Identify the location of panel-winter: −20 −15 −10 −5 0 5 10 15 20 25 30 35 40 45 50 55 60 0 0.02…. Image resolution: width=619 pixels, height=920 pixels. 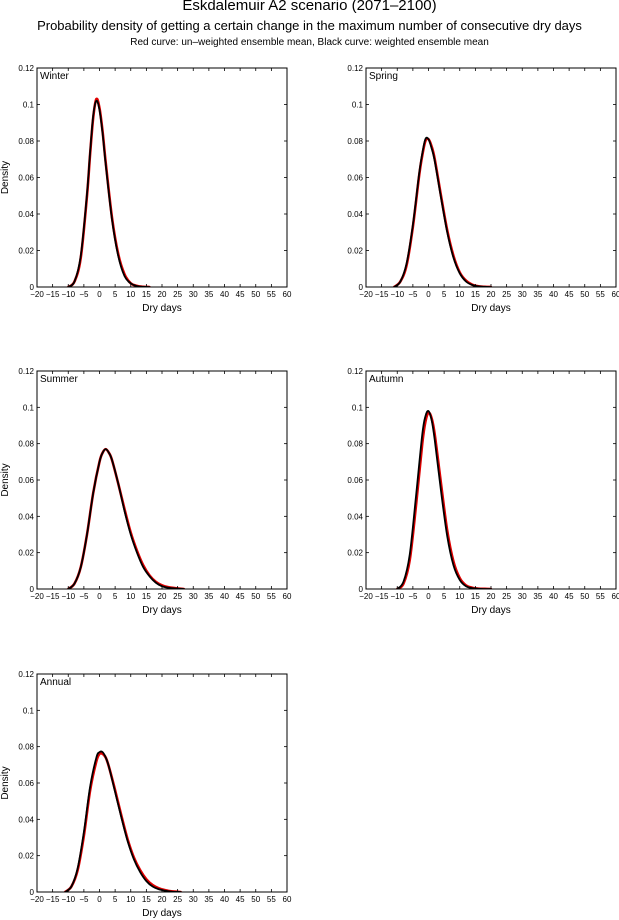
(146, 189).